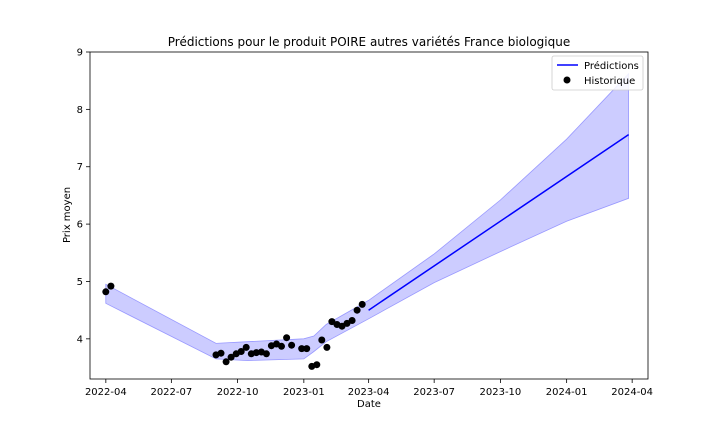 This screenshot has width=720, height=432. I want to click on x-tick-label: 2024-04, so click(632, 392).